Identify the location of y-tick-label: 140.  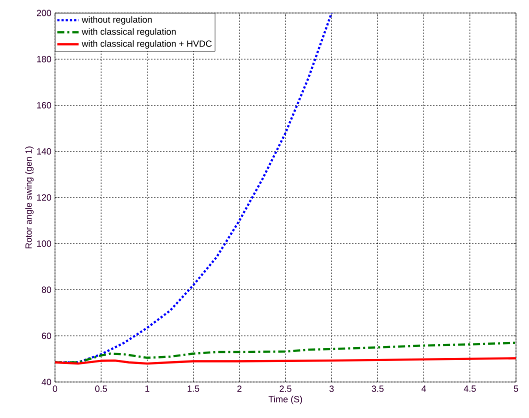
(44, 151).